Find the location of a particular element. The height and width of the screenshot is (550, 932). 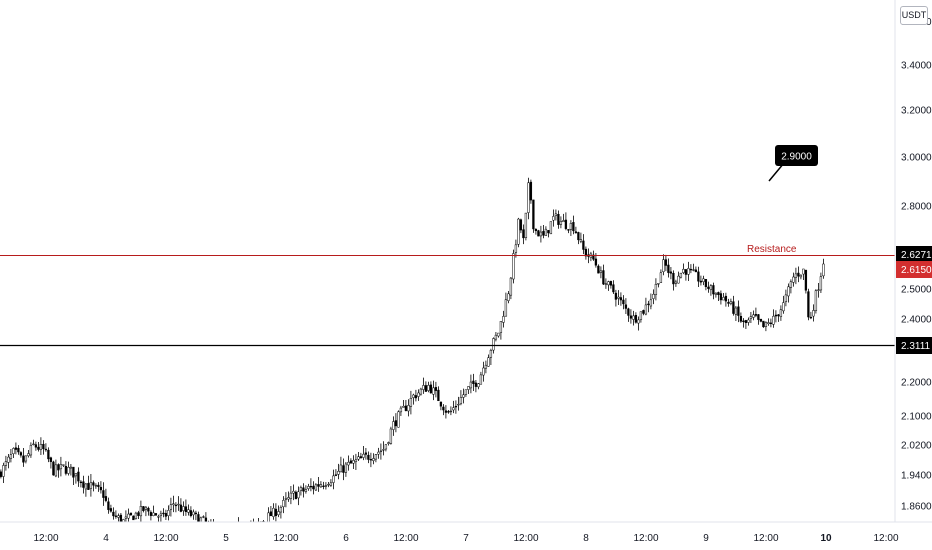

target-callout: 2.9000 is located at coordinates (793, 163).